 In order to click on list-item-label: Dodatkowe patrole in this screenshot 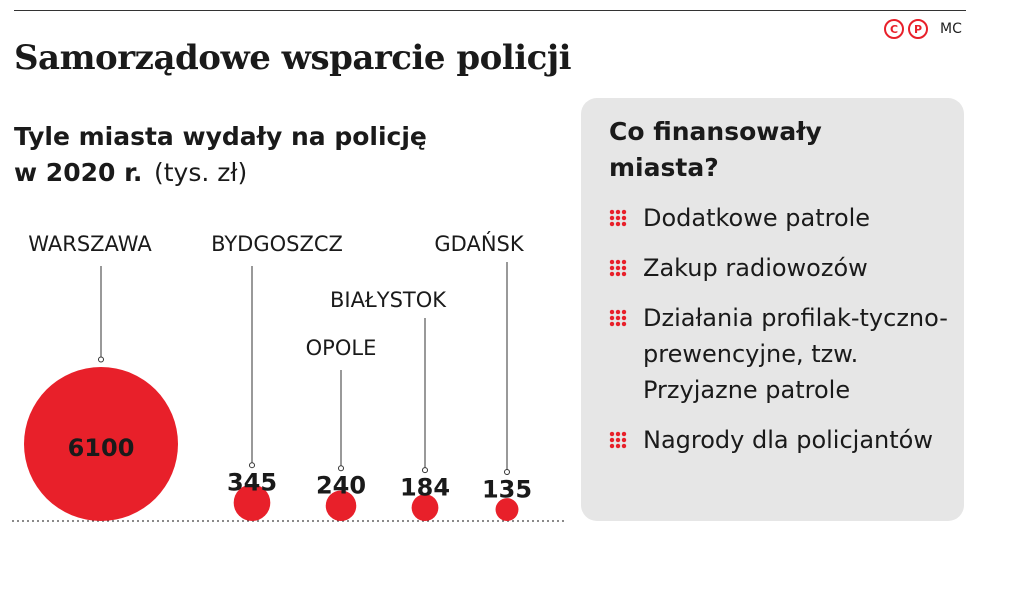, I will do `click(757, 218)`.